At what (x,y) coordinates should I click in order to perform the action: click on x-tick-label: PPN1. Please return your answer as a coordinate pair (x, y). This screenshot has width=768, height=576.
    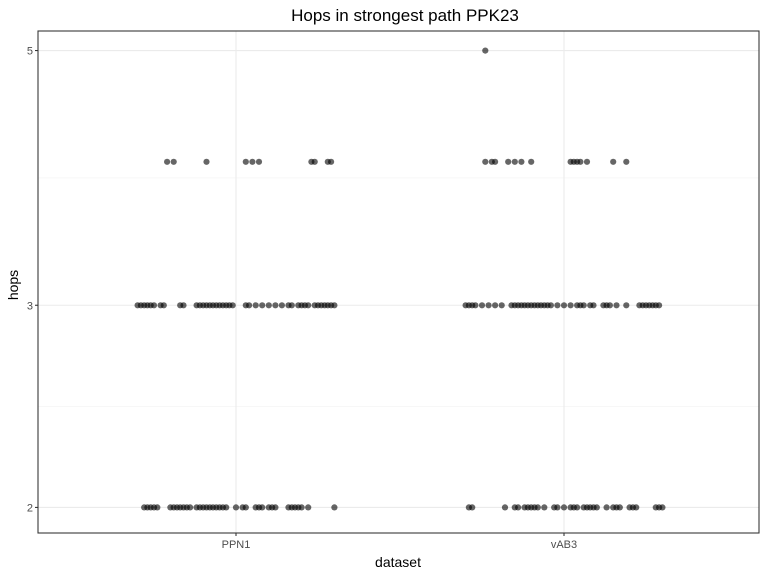
    Looking at the image, I should click on (236, 545).